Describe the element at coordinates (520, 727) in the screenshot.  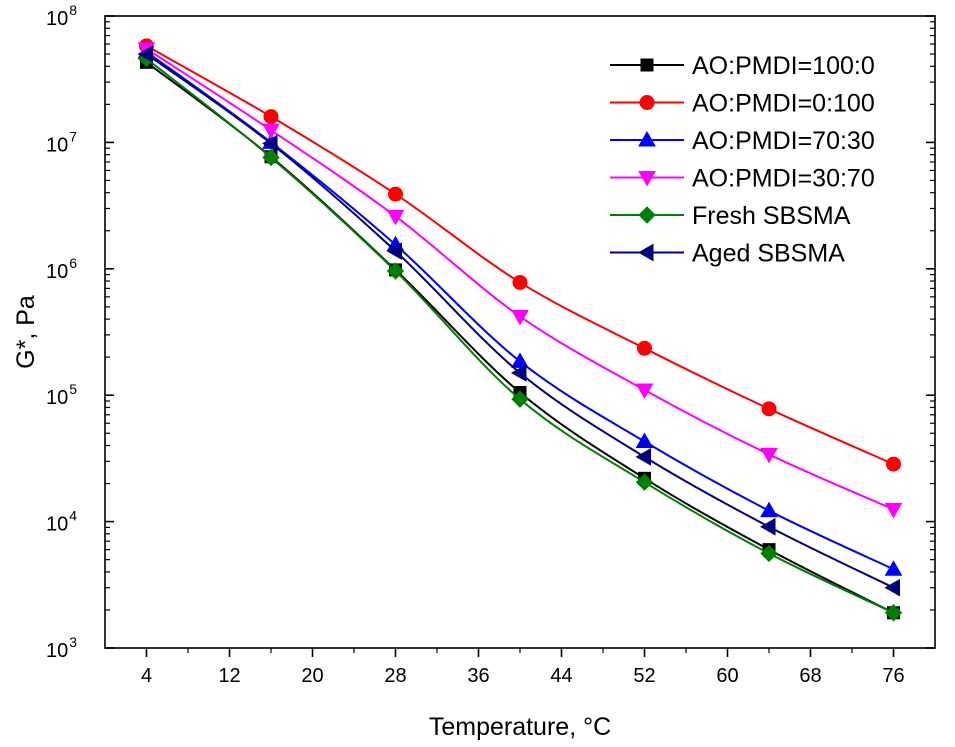
I see `x-axis-title: Temperature, °C` at that location.